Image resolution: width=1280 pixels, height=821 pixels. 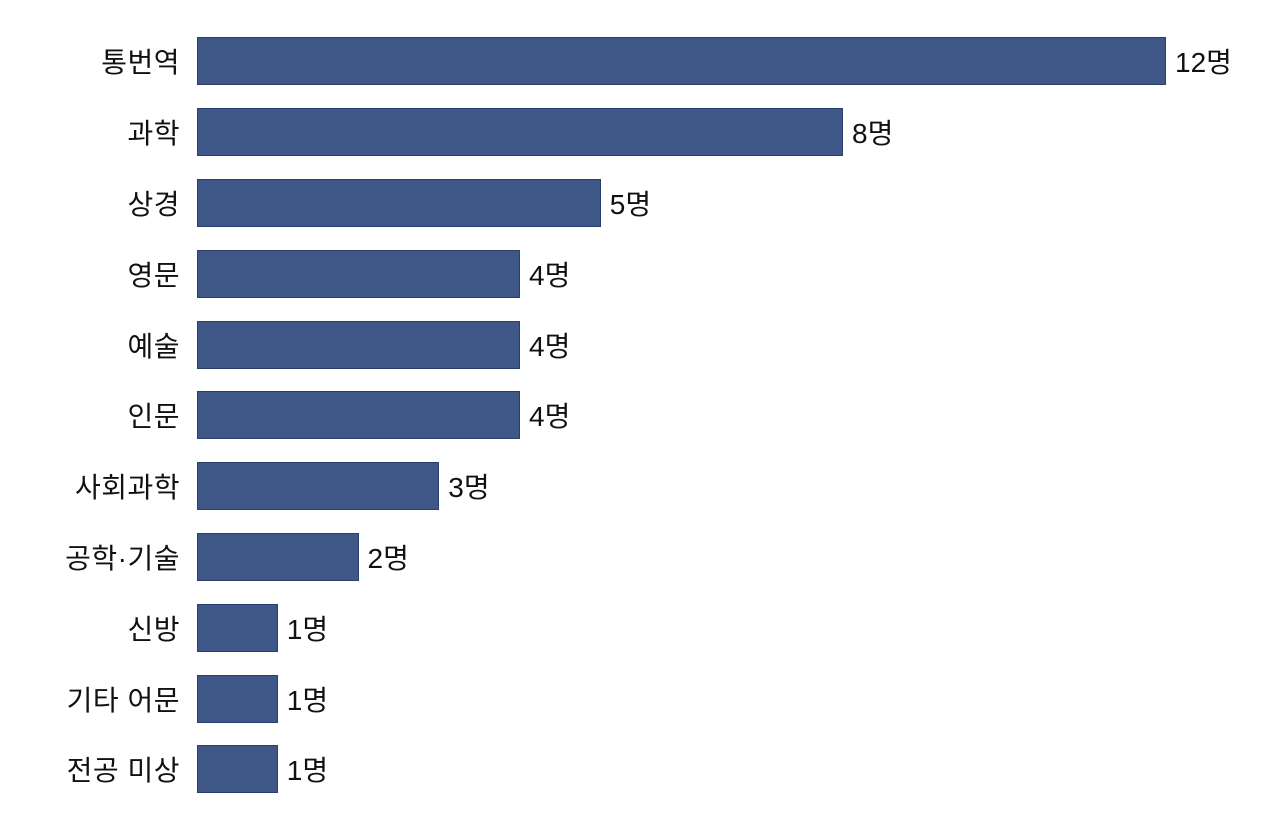 What do you see at coordinates (640, 769) in the screenshot?
I see `chart-row: 전공 미상 1명` at bounding box center [640, 769].